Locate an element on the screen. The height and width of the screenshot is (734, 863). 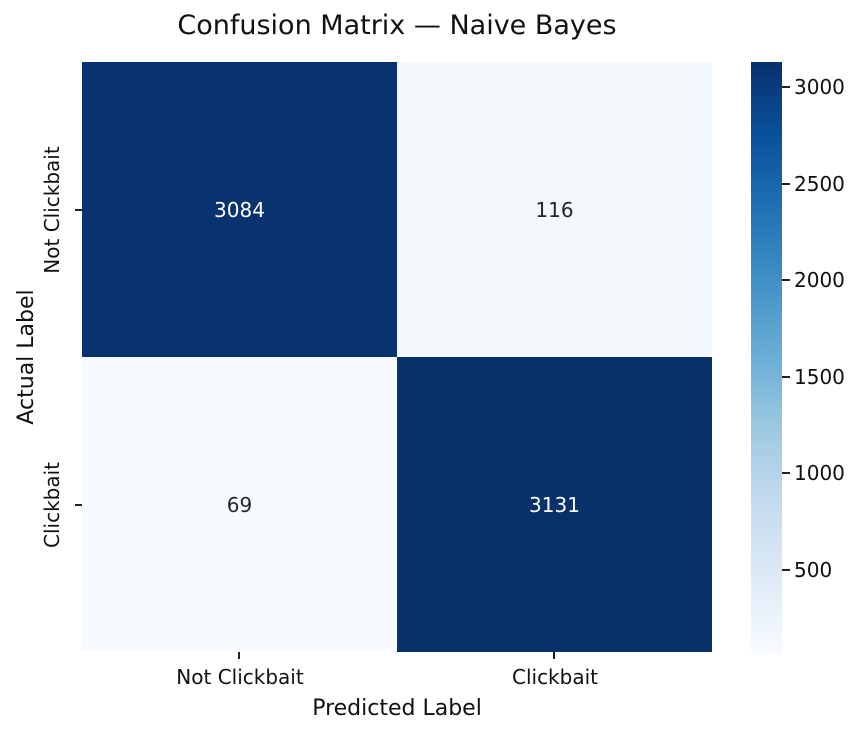
colorbar-tick-label-3000: 3000 is located at coordinates (819, 87).